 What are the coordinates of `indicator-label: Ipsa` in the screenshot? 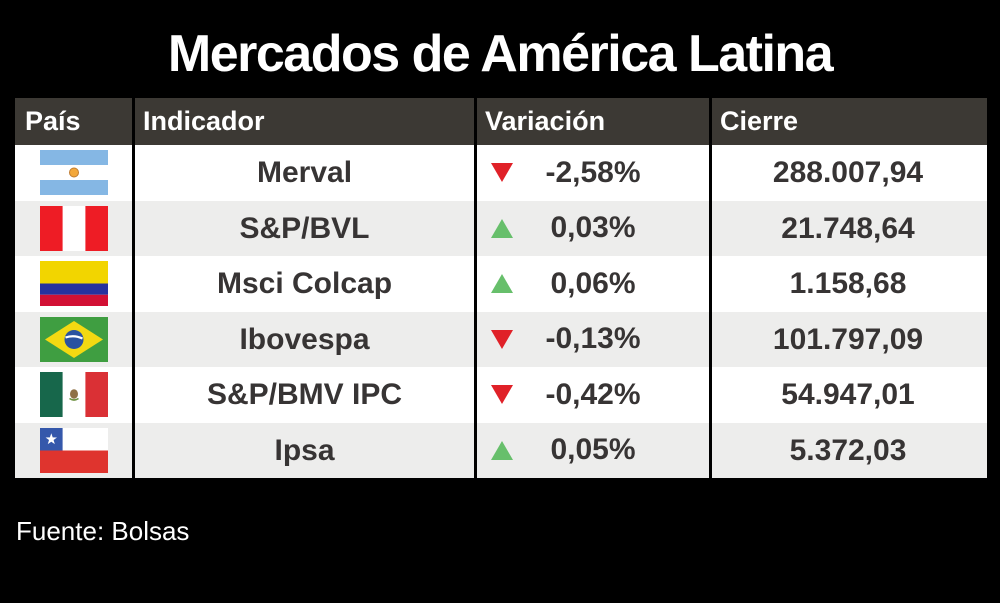 It's located at (303, 450).